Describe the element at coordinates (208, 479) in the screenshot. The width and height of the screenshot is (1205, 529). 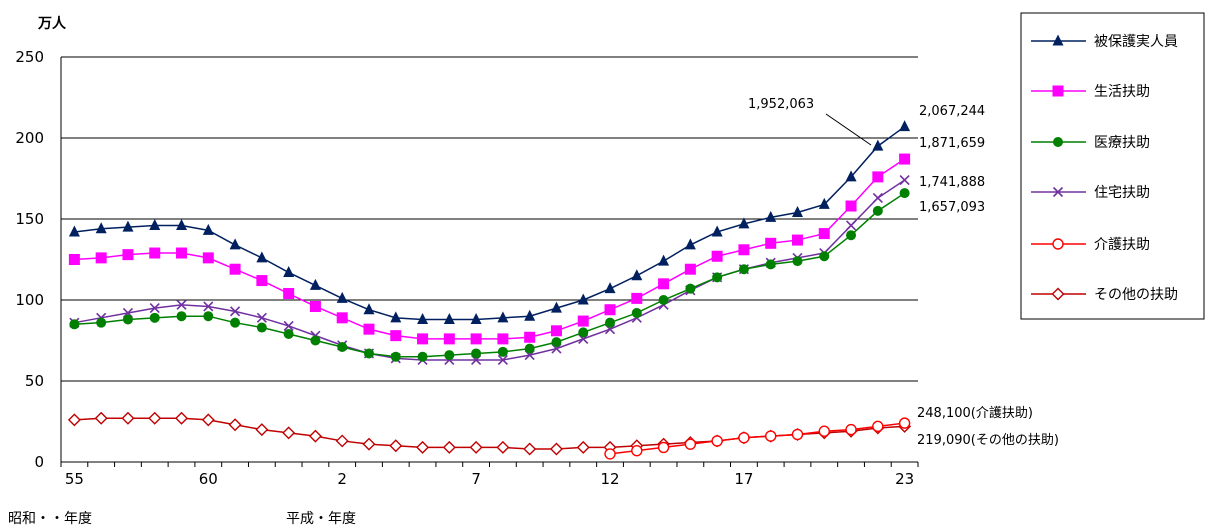
I see `x-tick-label: 60` at that location.